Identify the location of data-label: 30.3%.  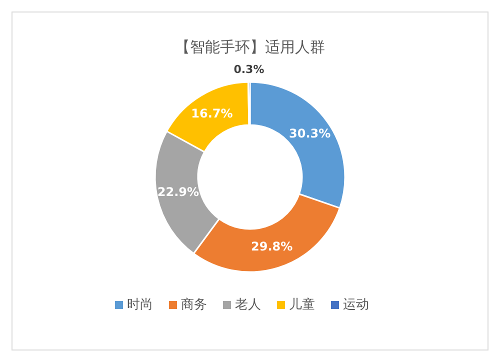
(310, 133).